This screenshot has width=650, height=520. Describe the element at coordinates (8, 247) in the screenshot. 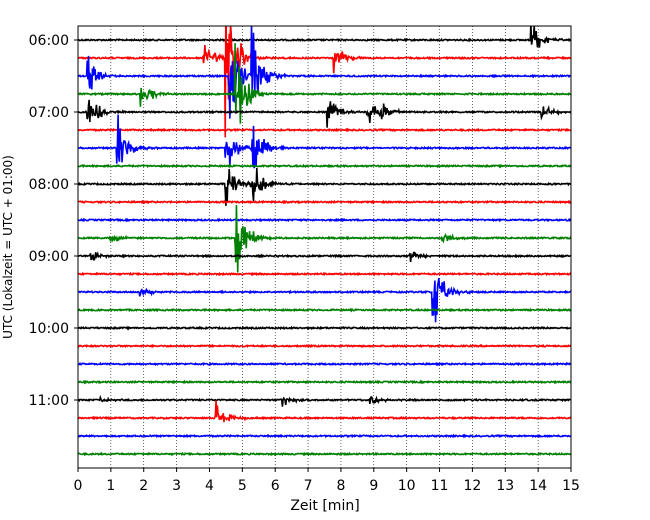

I see `y-axis-label: UTC (Lokalzeit = UTC + 01:00)` at that location.